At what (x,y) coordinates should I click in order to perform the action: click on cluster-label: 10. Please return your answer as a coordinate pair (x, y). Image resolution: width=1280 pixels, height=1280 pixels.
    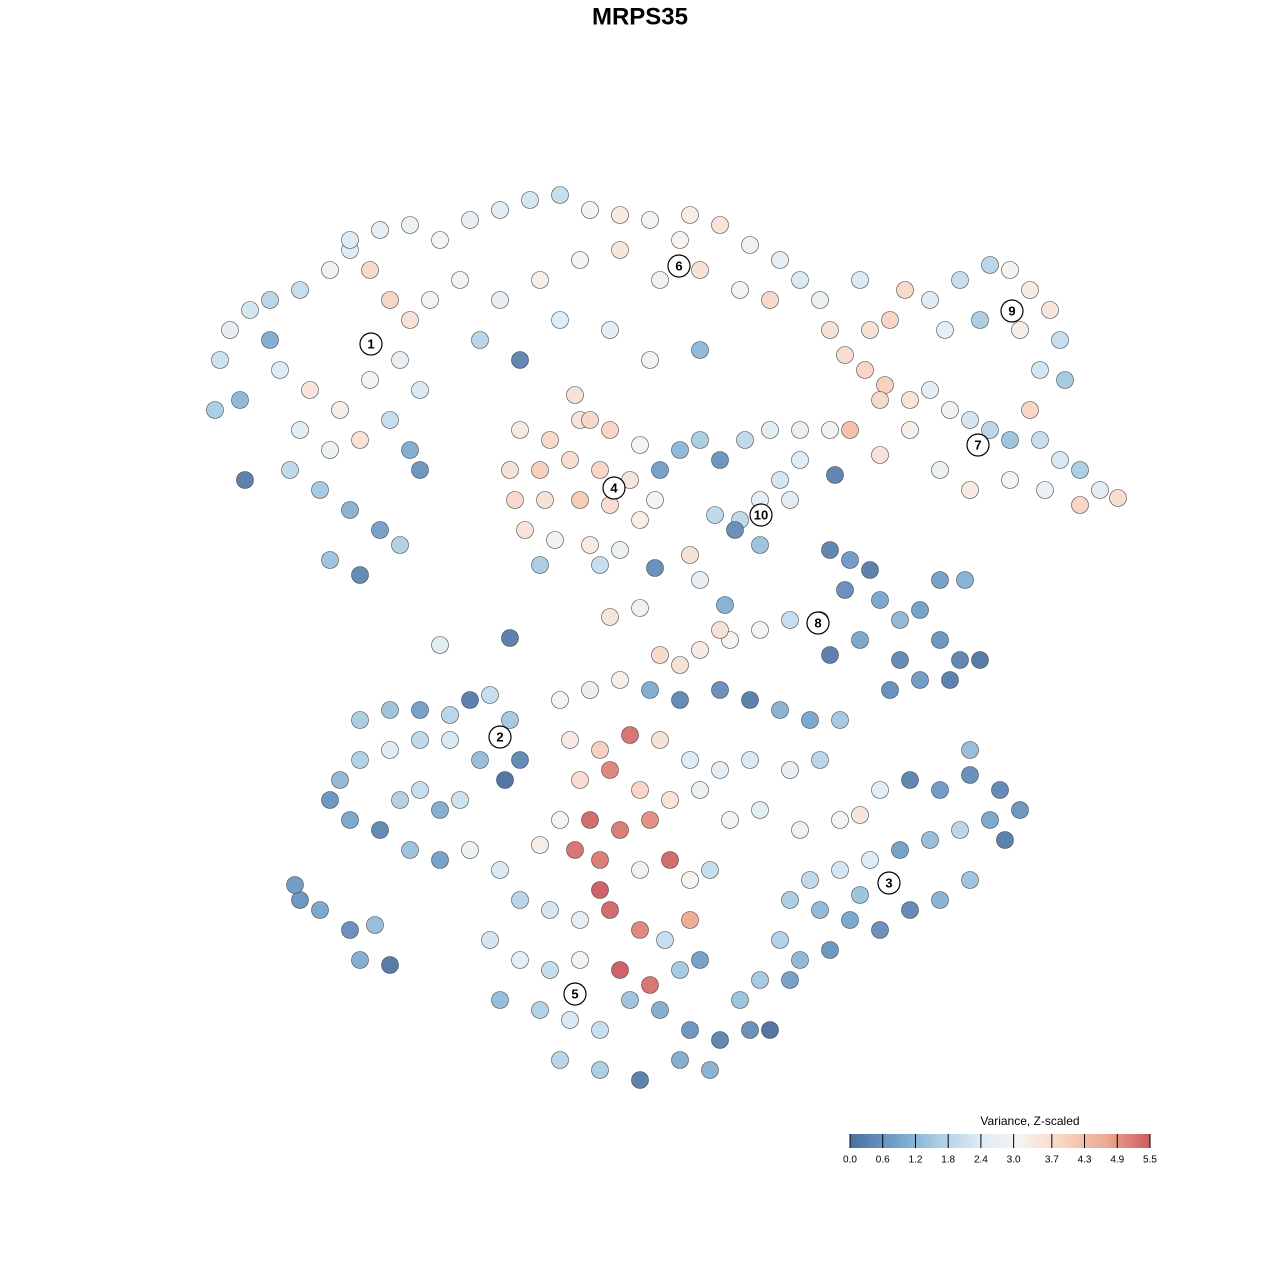
    Looking at the image, I should click on (761, 514).